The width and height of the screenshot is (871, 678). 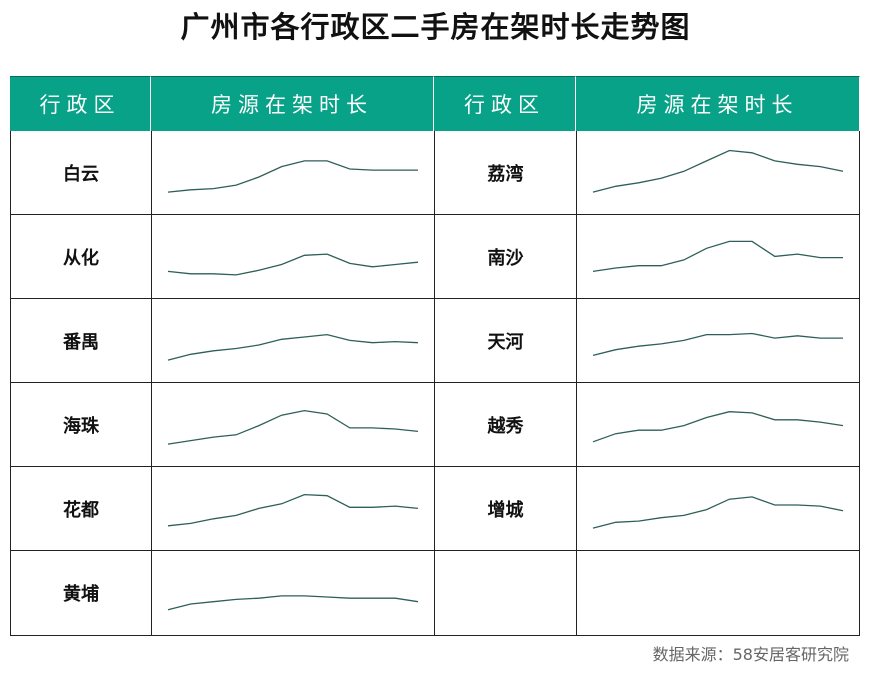 I want to click on district-cell: 从化, so click(x=80, y=257).